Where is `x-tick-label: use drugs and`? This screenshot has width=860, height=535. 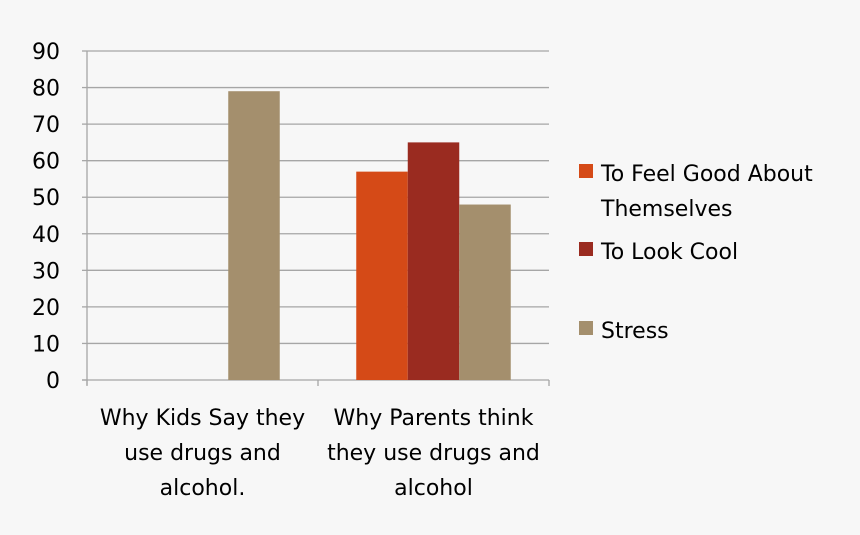
x-tick-label: use drugs and is located at coordinates (202, 453).